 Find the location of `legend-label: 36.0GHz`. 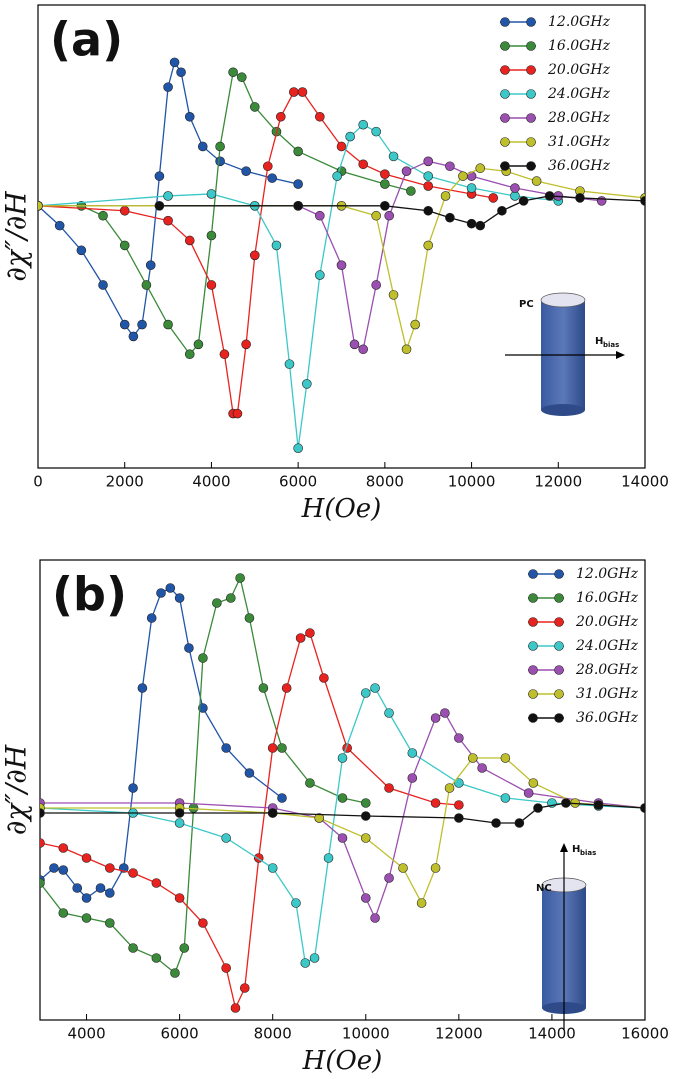

legend-label: 36.0GHz is located at coordinates (607, 718).